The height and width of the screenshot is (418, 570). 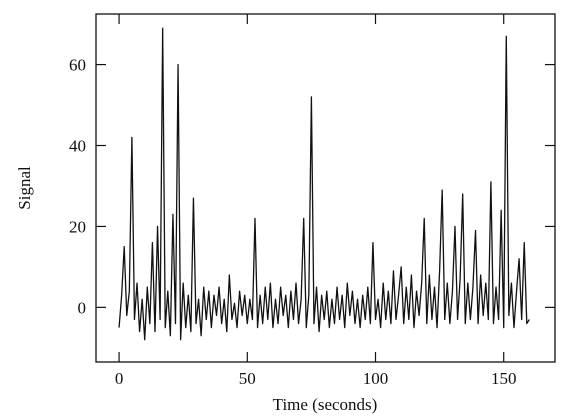 I want to click on y-tick-label: 40, so click(x=77, y=146).